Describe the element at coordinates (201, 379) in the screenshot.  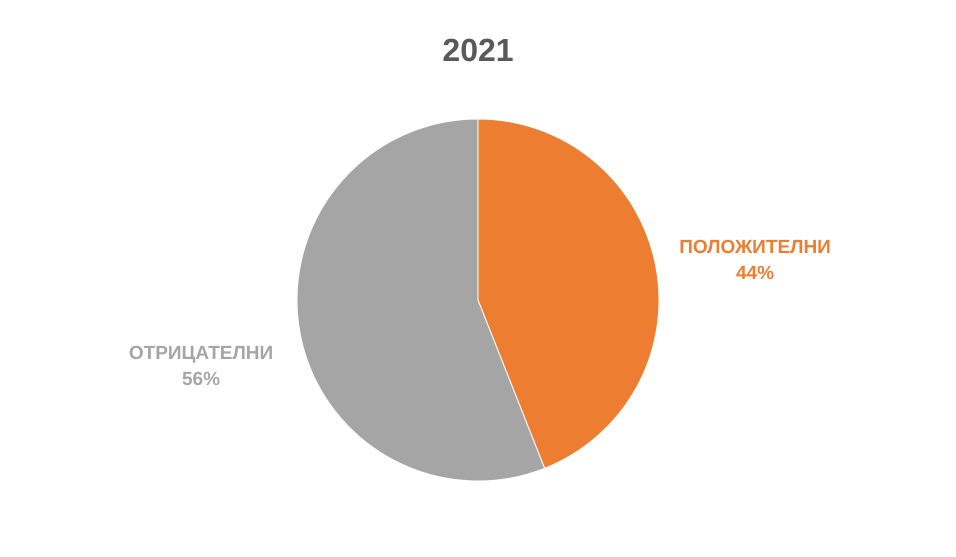
I see `data-label: 56%` at that location.